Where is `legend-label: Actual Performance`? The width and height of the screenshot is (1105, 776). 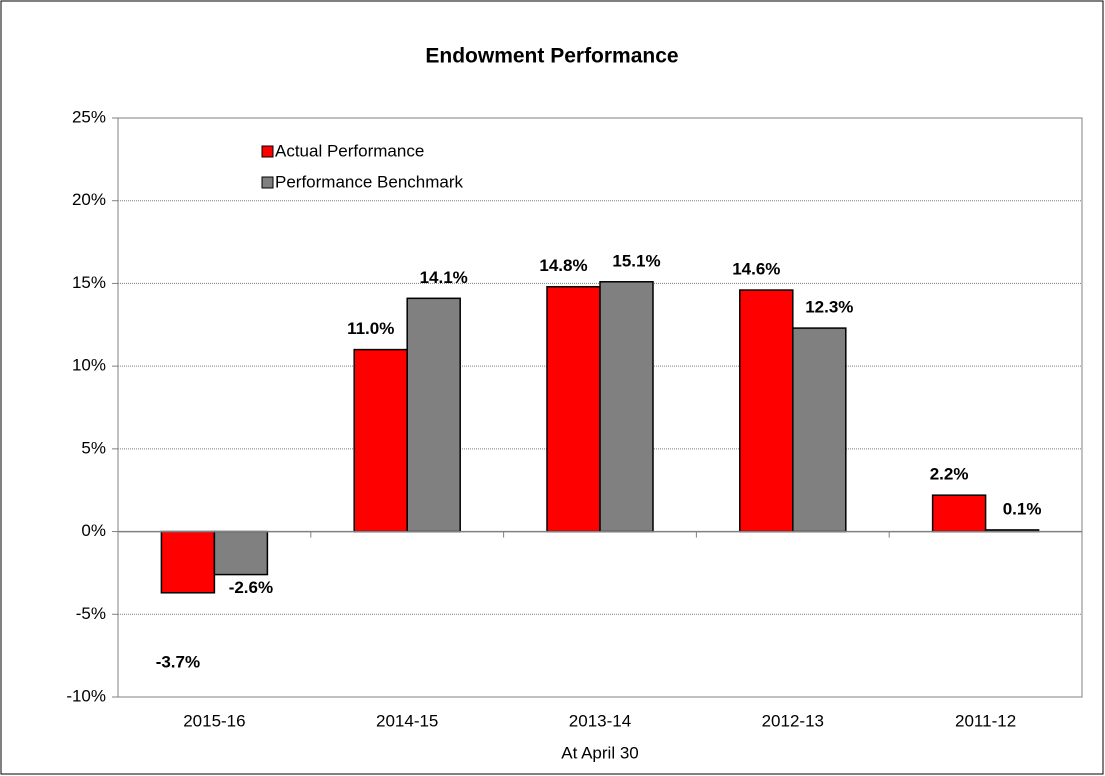
legend-label: Actual Performance is located at coordinates (349, 150).